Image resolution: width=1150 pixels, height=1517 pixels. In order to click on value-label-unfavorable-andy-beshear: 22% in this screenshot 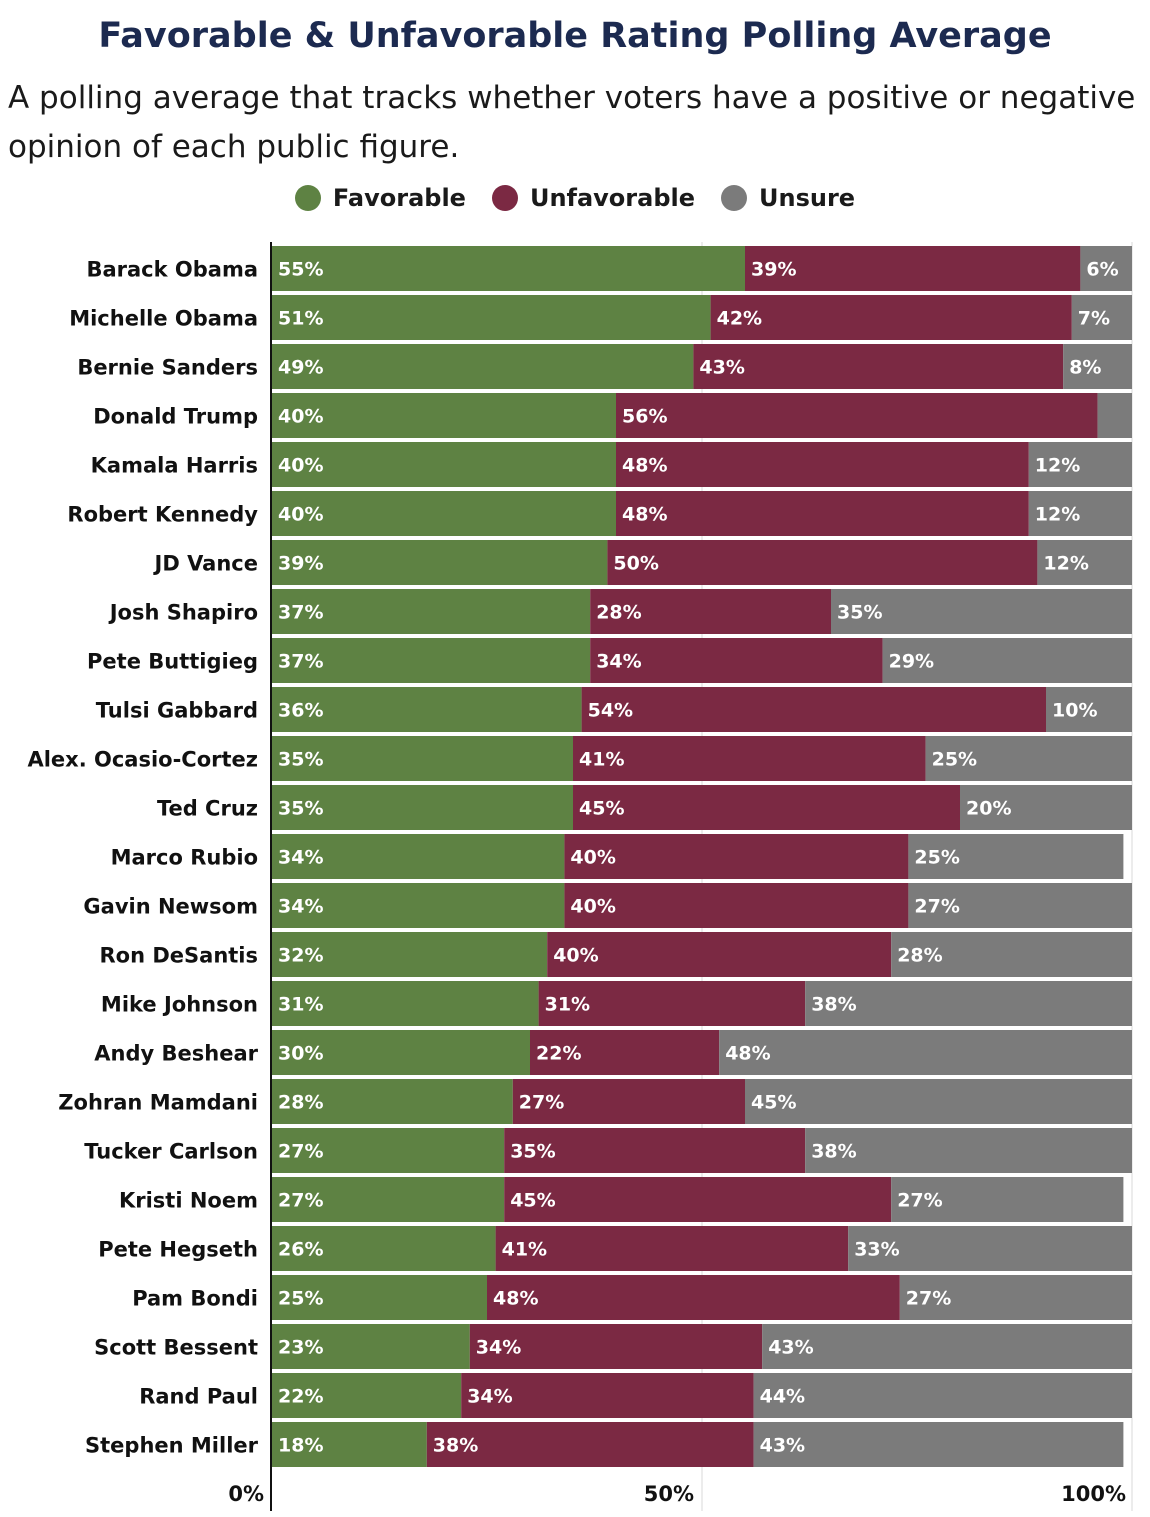, I will do `click(558, 1054)`.